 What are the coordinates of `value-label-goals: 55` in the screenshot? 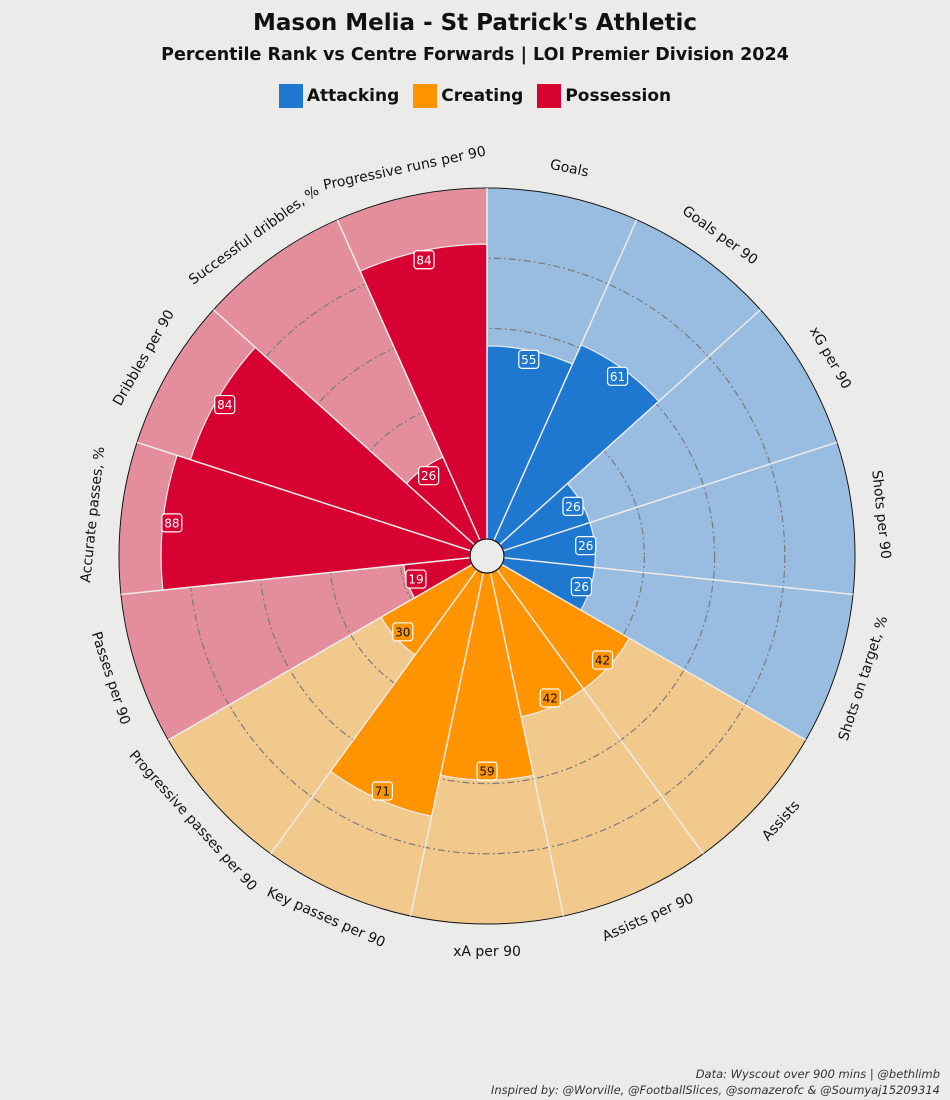 It's located at (529, 359).